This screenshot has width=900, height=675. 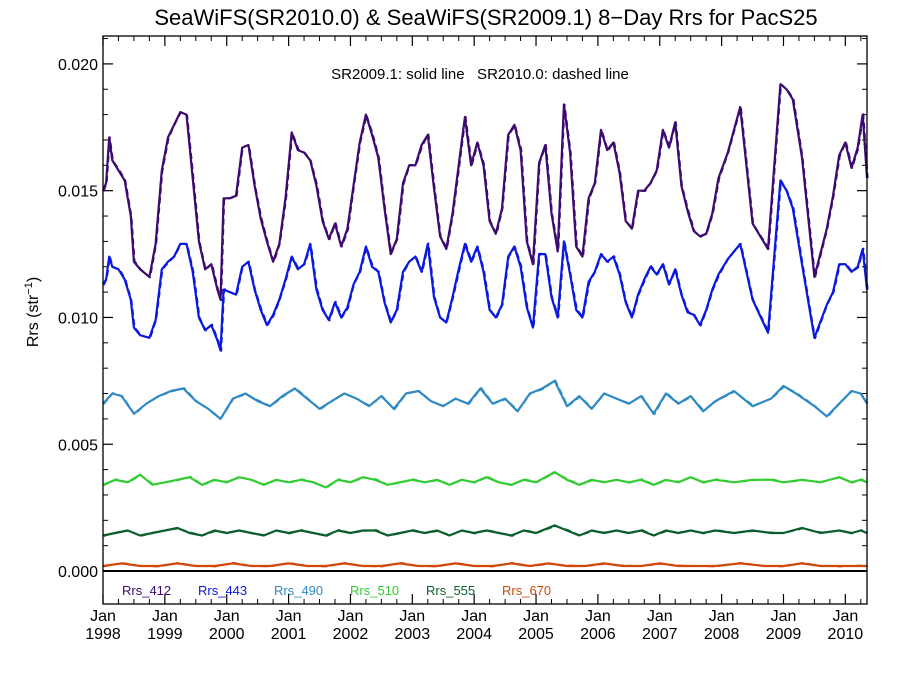 What do you see at coordinates (227, 634) in the screenshot?
I see `x-tick-year: 2000` at bounding box center [227, 634].